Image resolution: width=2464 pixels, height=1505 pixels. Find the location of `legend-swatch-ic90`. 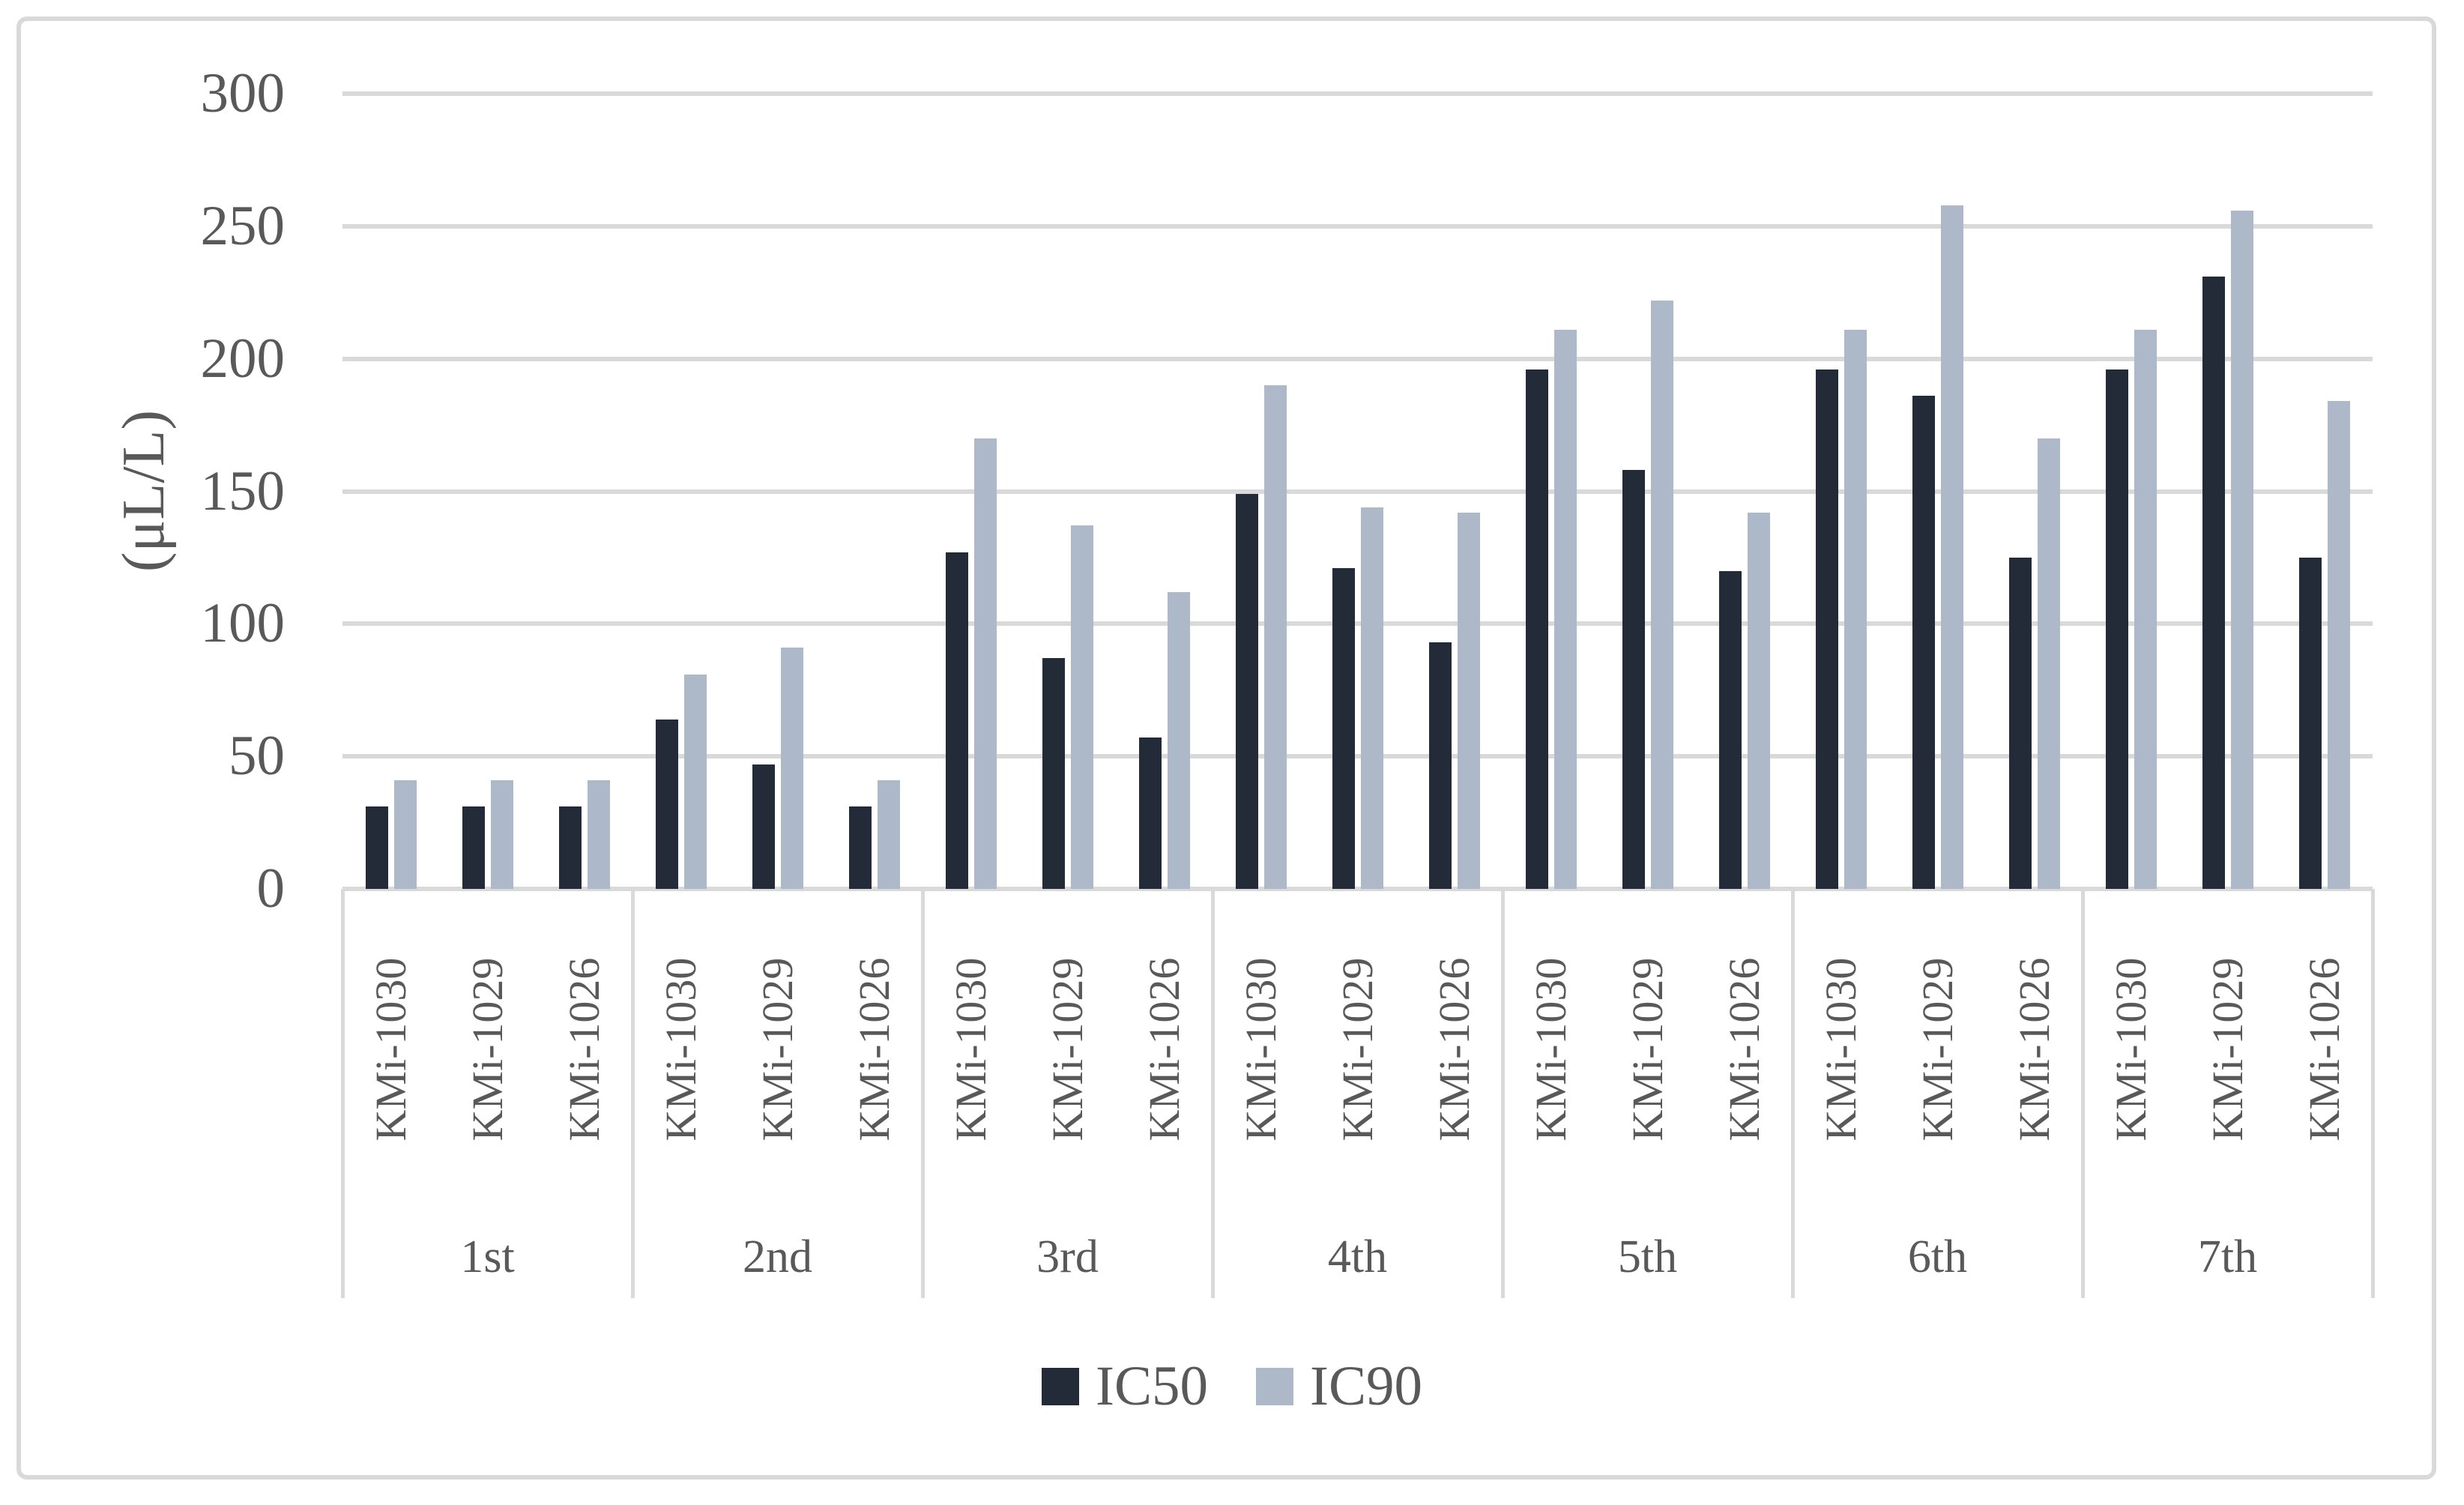

legend-swatch-ic90 is located at coordinates (1274, 1386).